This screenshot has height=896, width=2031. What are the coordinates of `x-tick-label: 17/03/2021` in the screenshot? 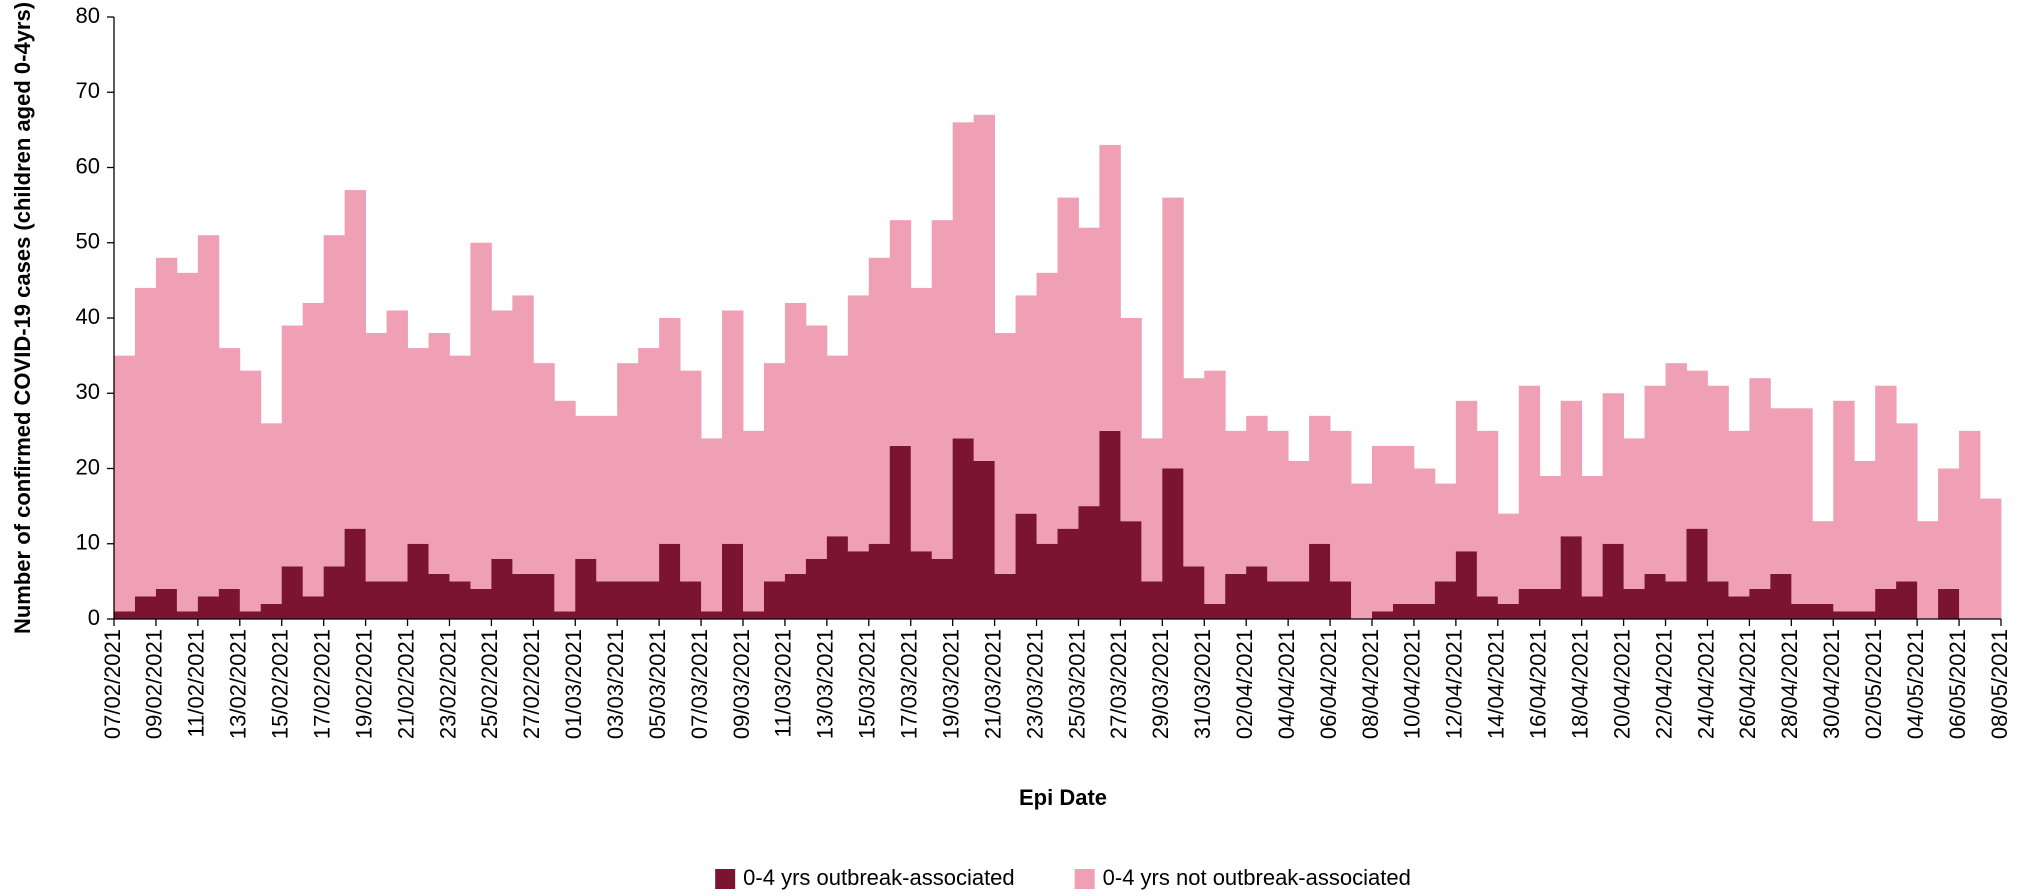 It's located at (909, 684).